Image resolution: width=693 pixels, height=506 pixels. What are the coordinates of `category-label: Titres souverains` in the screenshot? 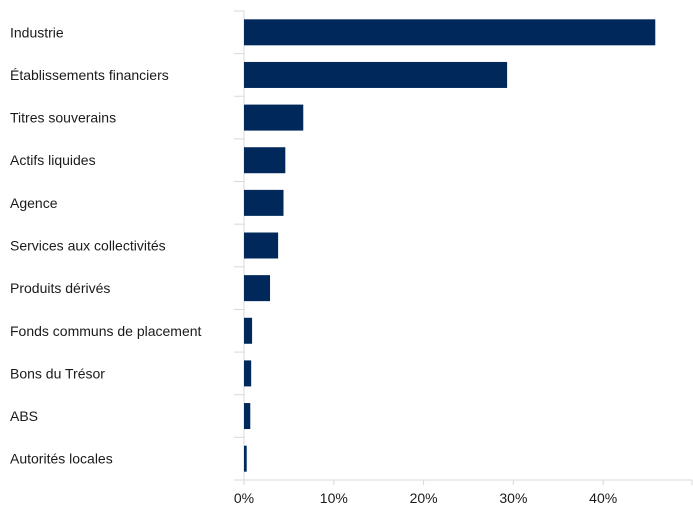 It's located at (63, 118).